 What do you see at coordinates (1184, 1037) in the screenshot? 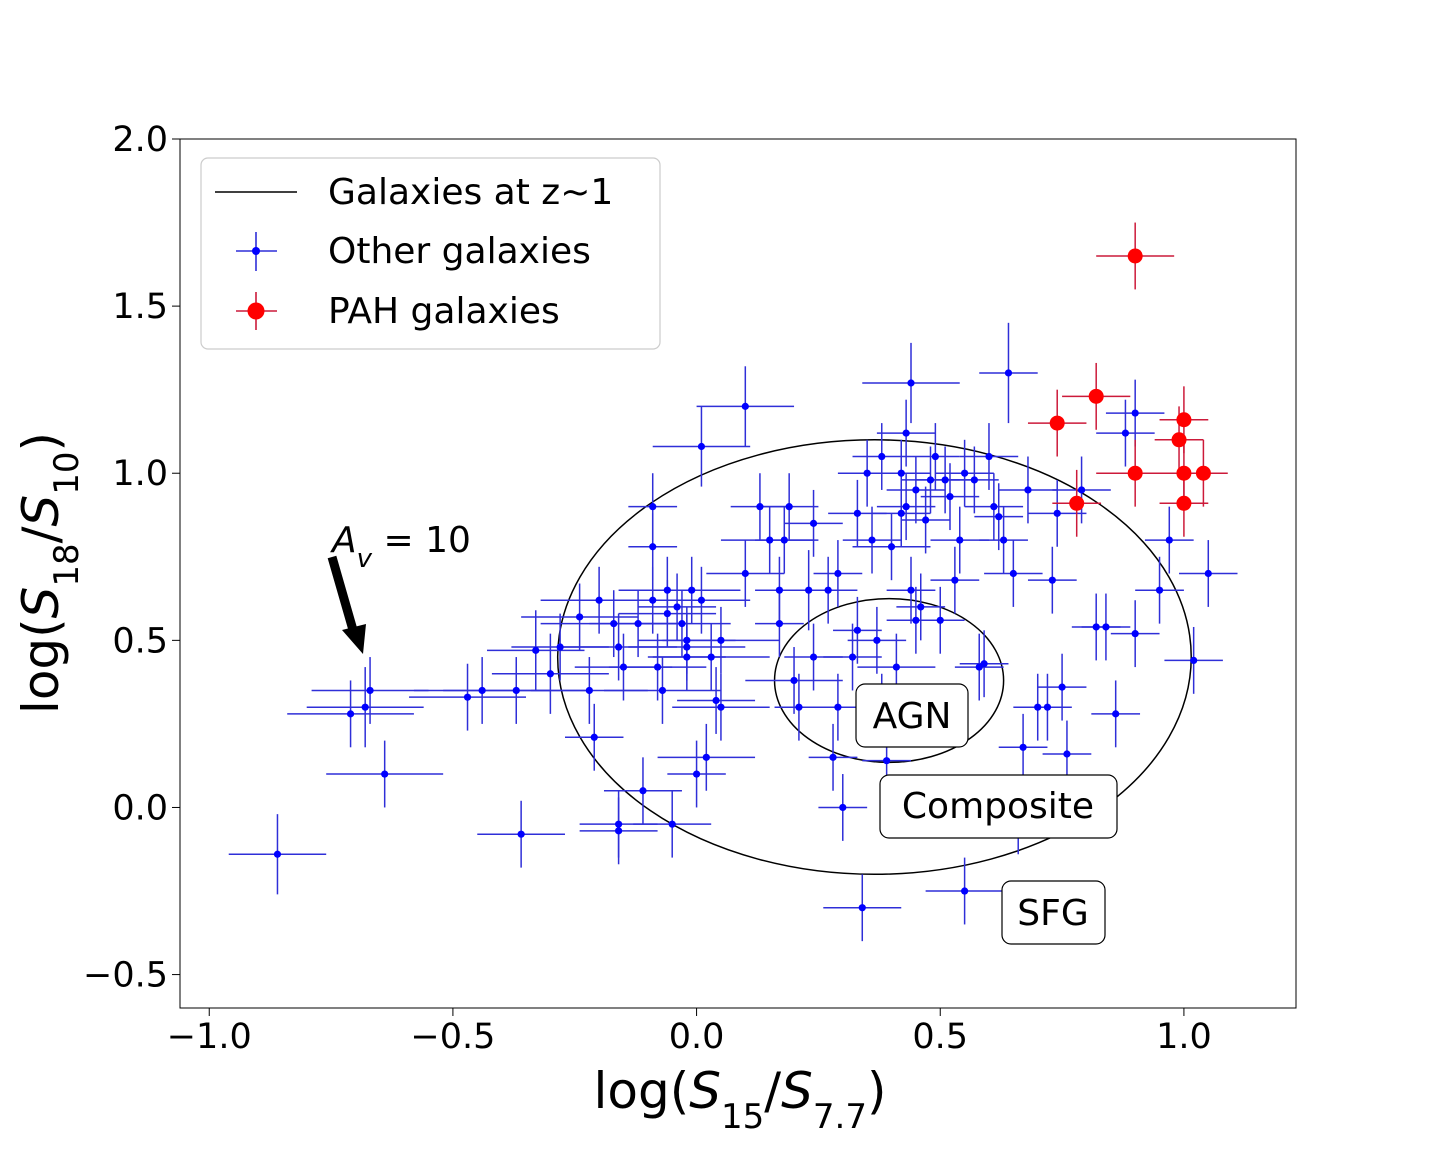
I see `x-tick-label: 1.0` at bounding box center [1184, 1037].